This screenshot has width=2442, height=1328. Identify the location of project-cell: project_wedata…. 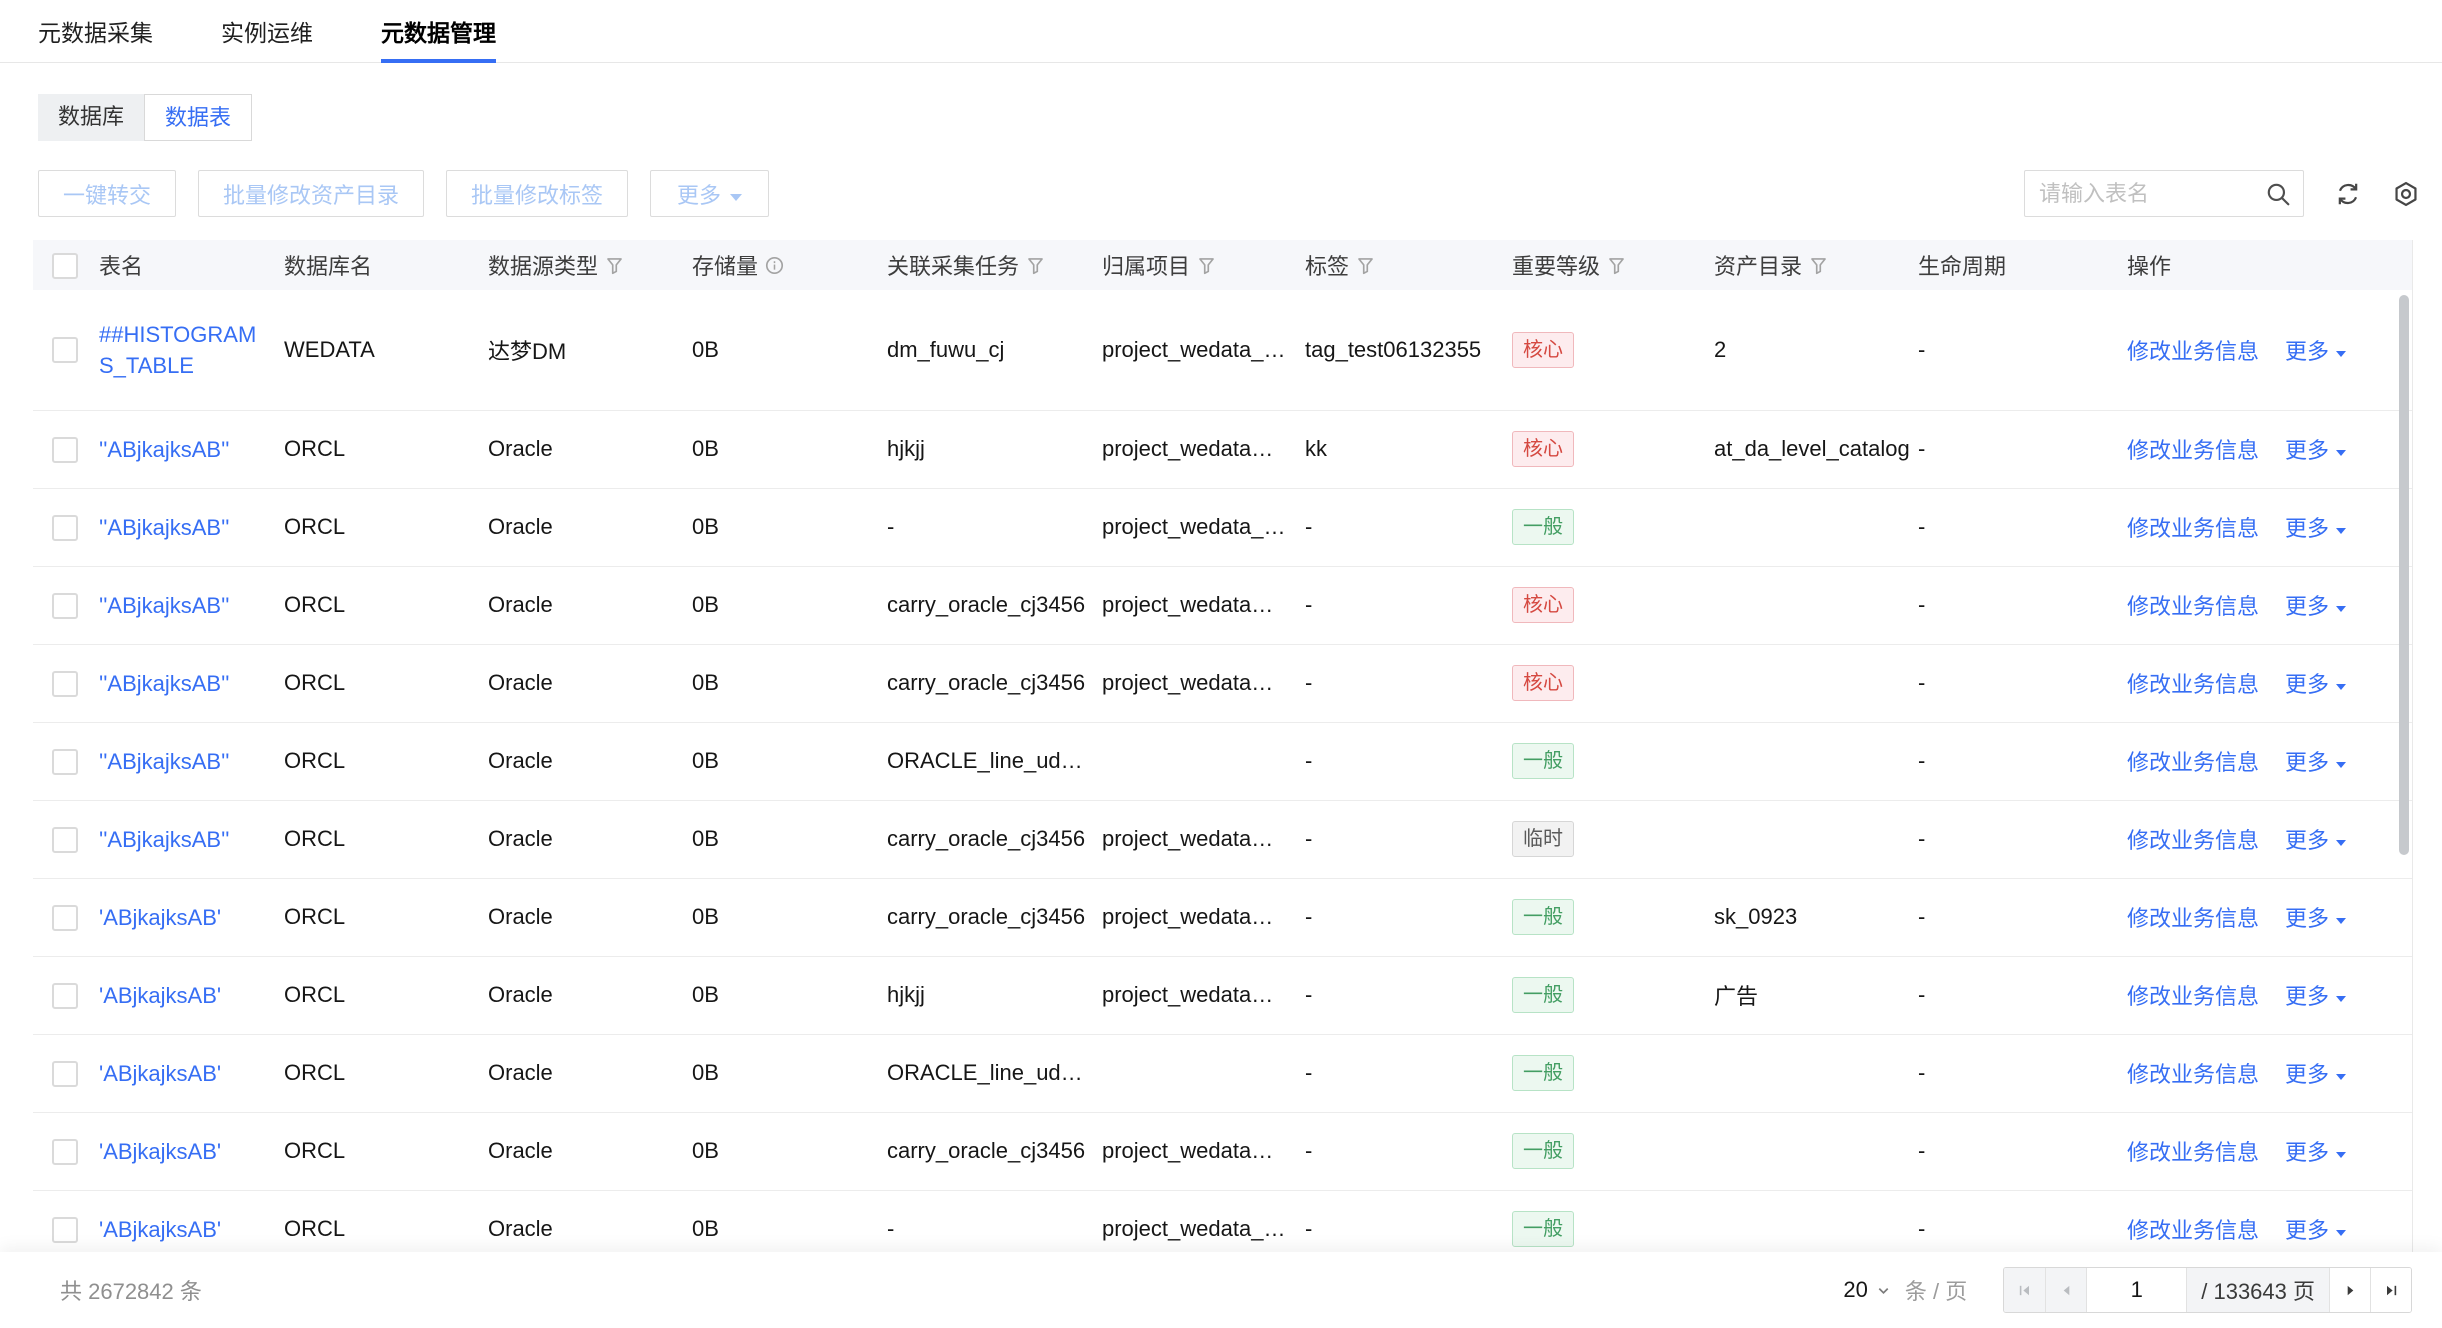
(1203, 449).